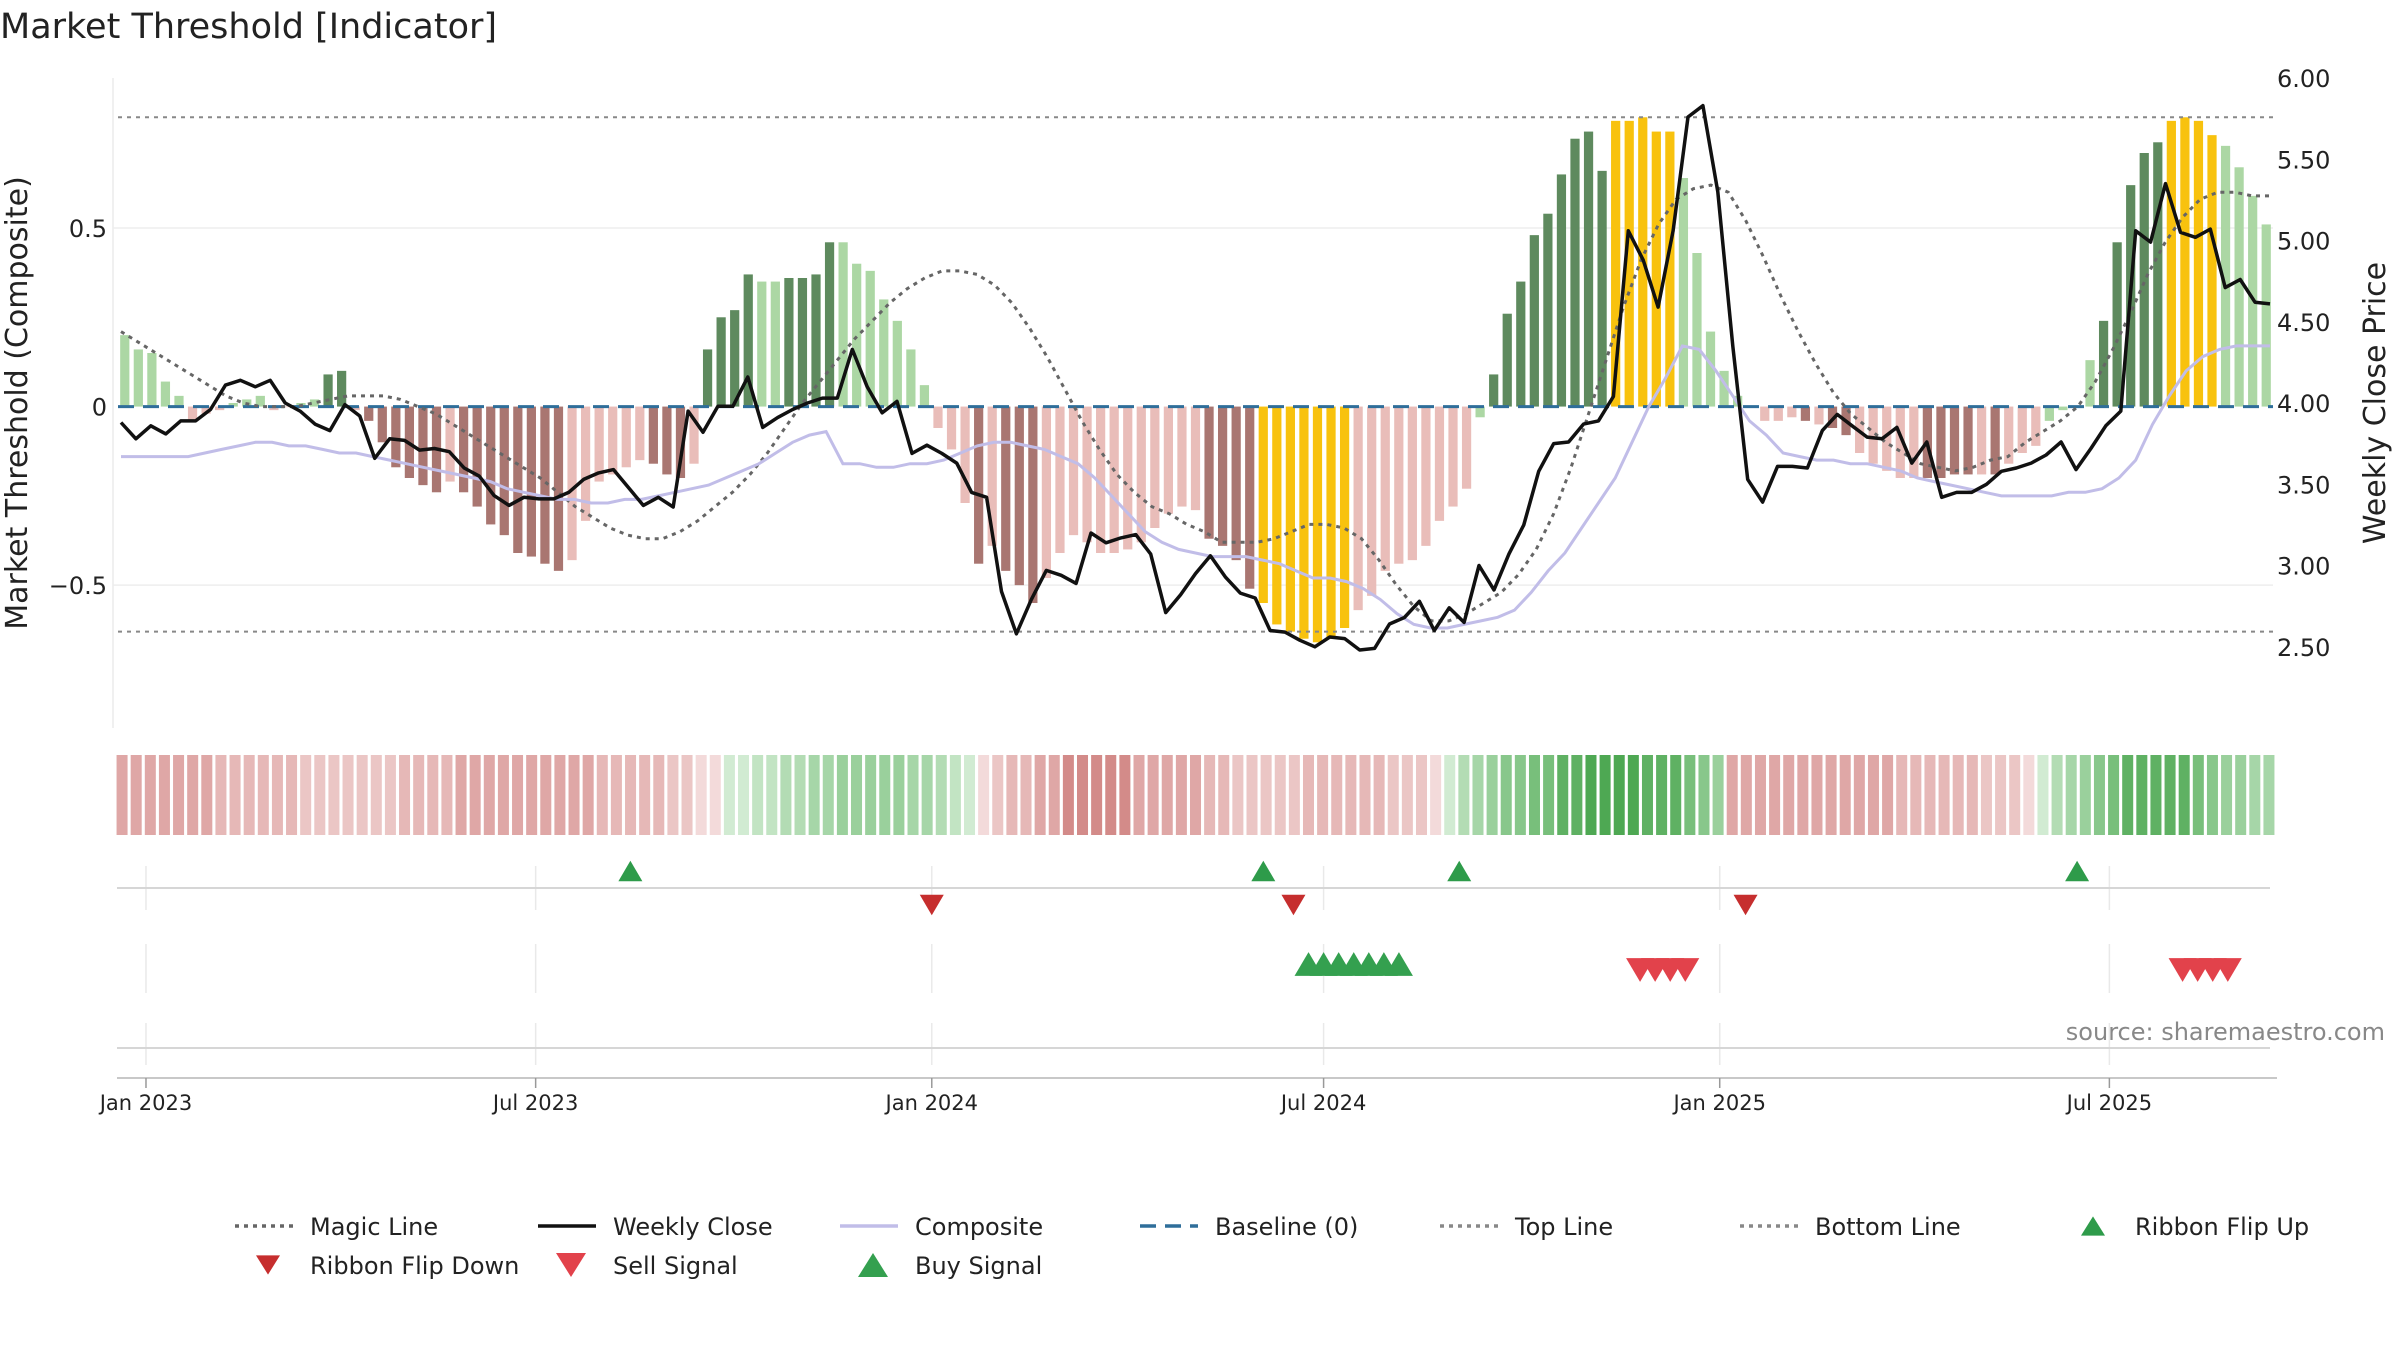 The image size is (2400, 1350). I want to click on left-y-axis-label: Market Threshold (Composite), so click(17, 403).